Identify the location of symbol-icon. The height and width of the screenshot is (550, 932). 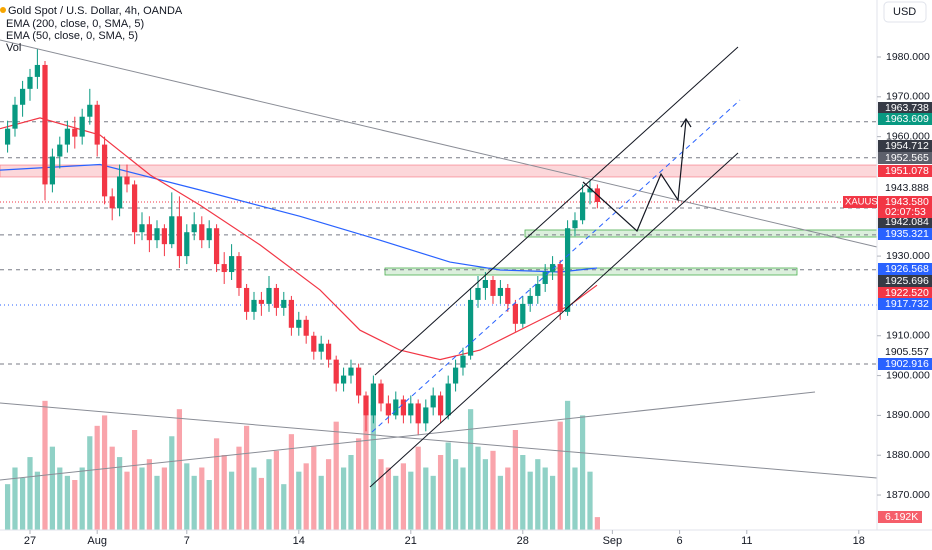
(3, 10).